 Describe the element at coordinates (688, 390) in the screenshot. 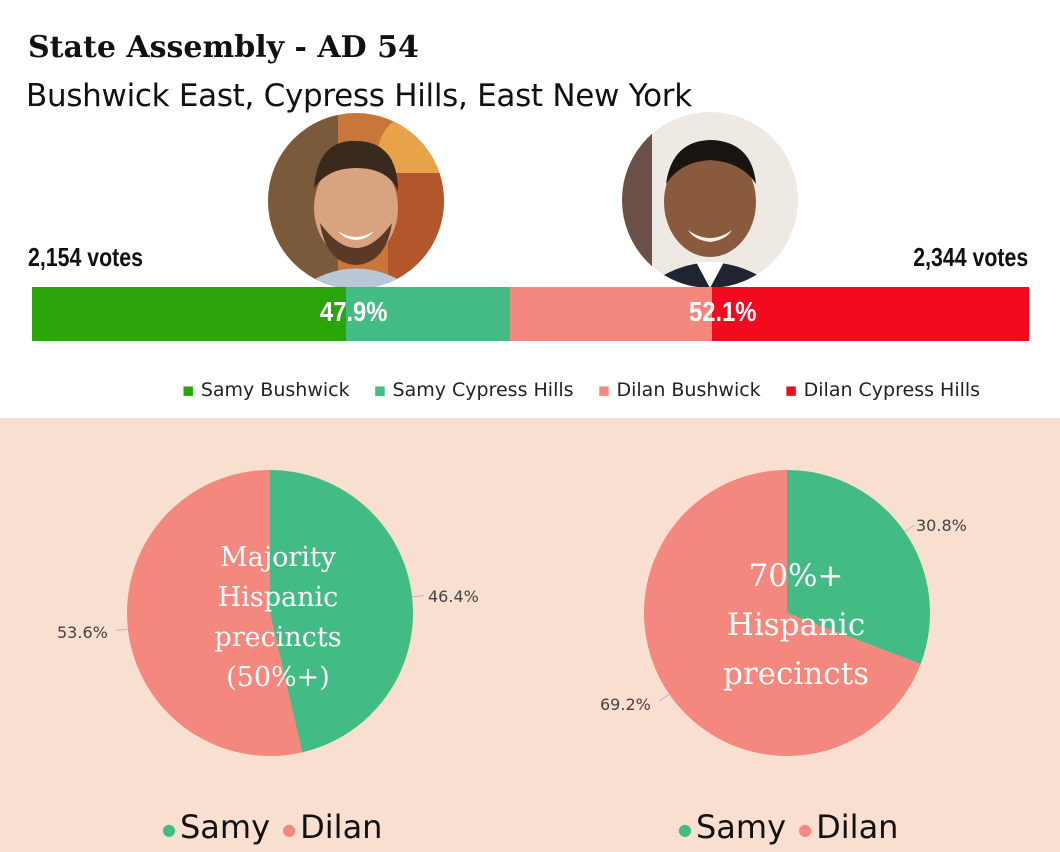

I see `legend-label: Dilan Bushwick` at that location.